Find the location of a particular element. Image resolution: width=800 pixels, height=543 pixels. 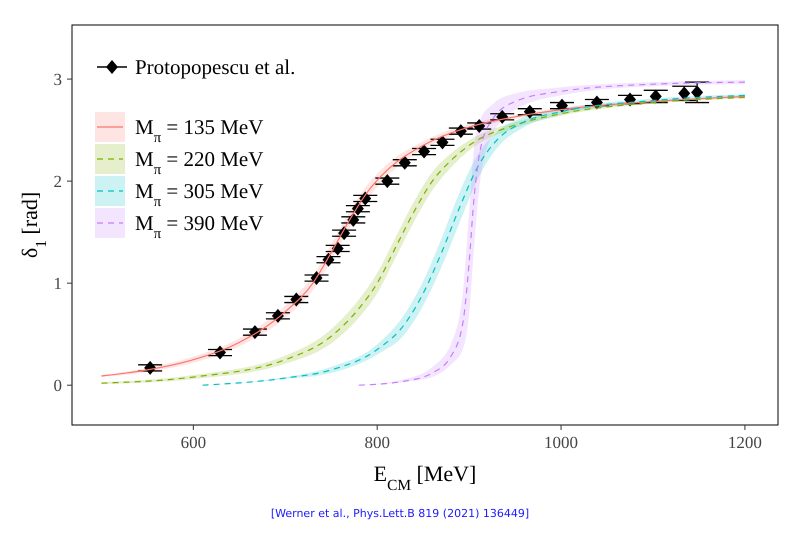

y-tick-label: 3 is located at coordinates (58, 80).